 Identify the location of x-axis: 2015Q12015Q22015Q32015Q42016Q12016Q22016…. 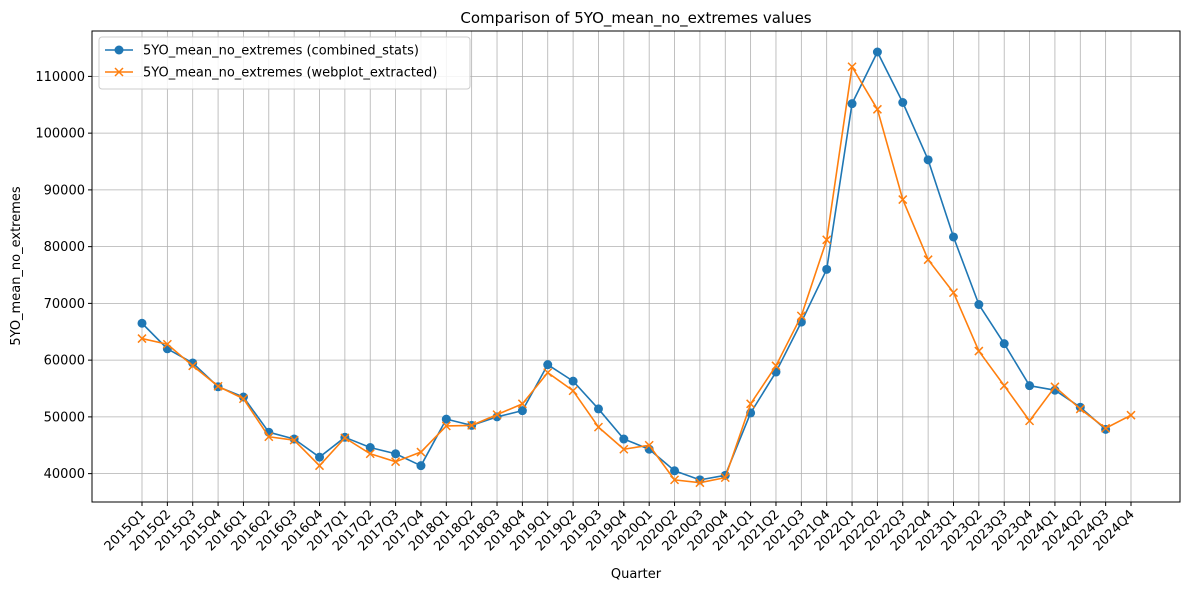
(620, 528).